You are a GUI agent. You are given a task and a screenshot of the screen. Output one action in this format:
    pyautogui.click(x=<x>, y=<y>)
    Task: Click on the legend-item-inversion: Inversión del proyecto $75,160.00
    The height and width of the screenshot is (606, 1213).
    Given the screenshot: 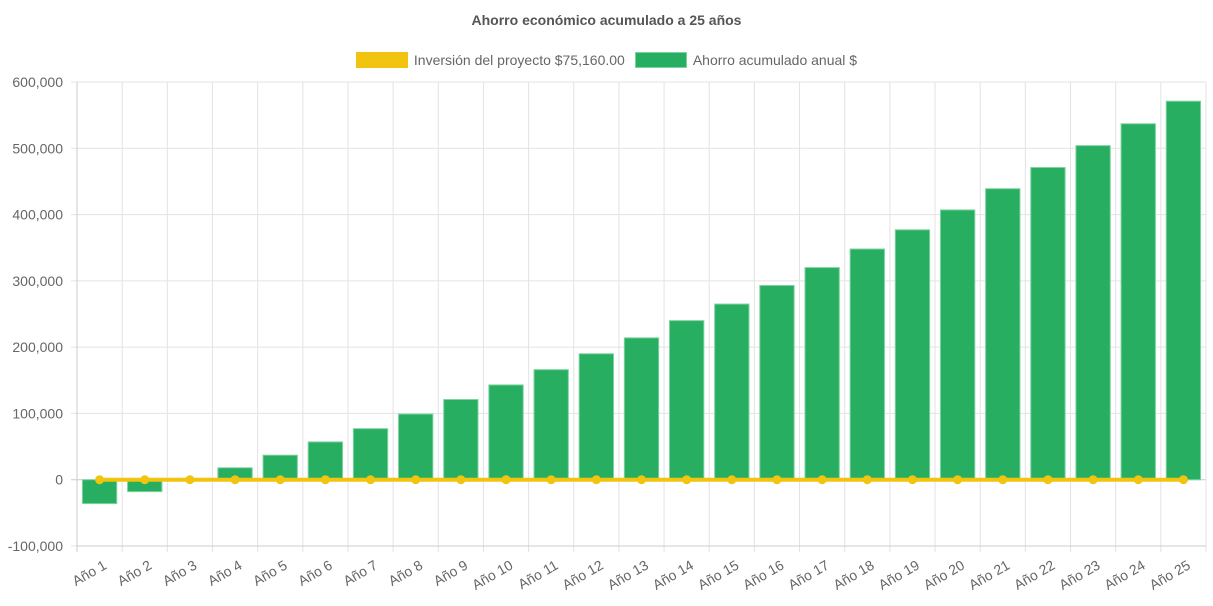 What is the action you would take?
    pyautogui.click(x=490, y=60)
    